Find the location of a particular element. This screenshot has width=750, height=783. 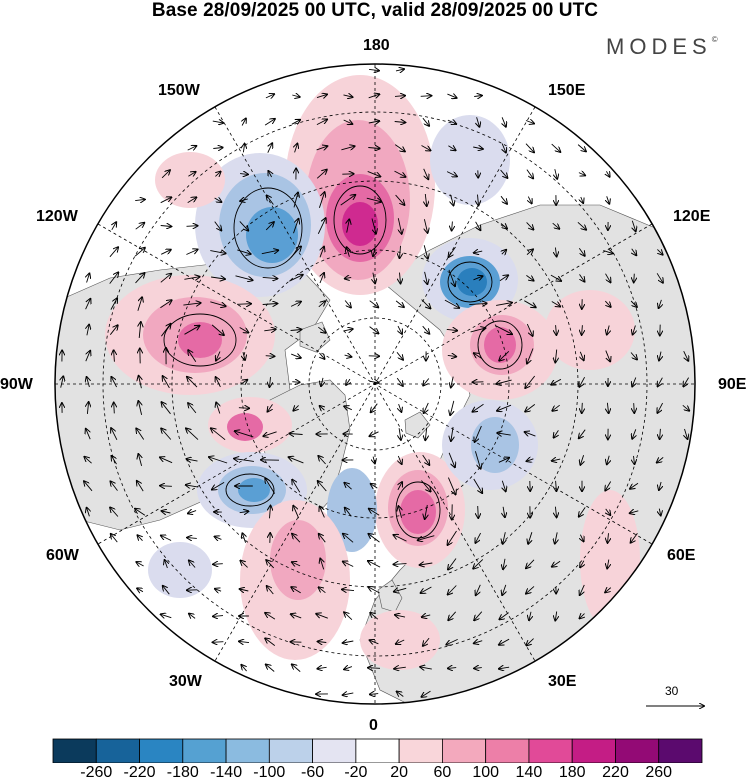

pos-anomaly-far-east is located at coordinates (590, 330).